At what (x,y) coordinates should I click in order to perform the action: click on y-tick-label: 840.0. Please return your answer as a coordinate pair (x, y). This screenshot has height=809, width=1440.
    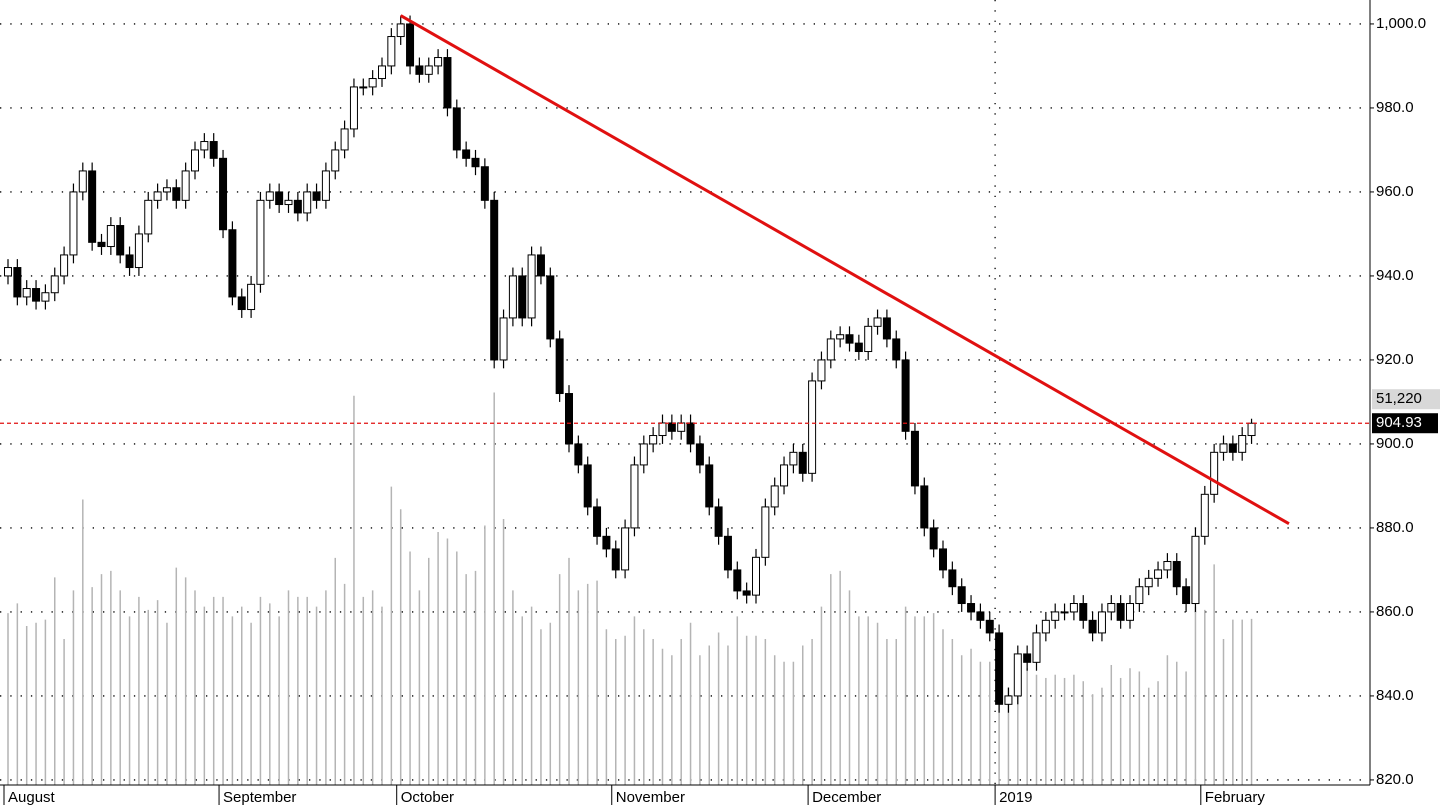
    Looking at the image, I should click on (1395, 695).